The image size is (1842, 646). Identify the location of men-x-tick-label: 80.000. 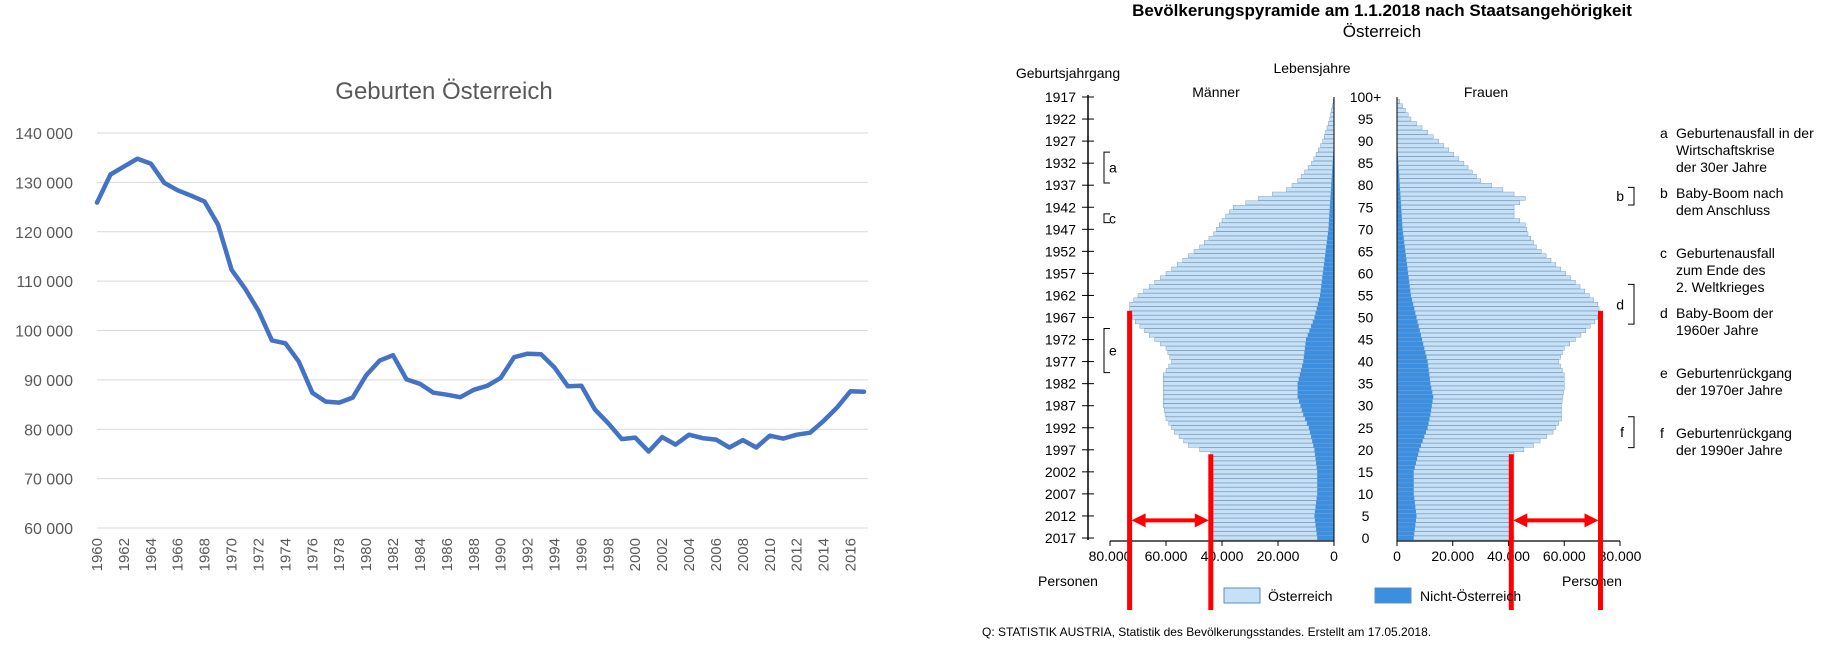
(1110, 556).